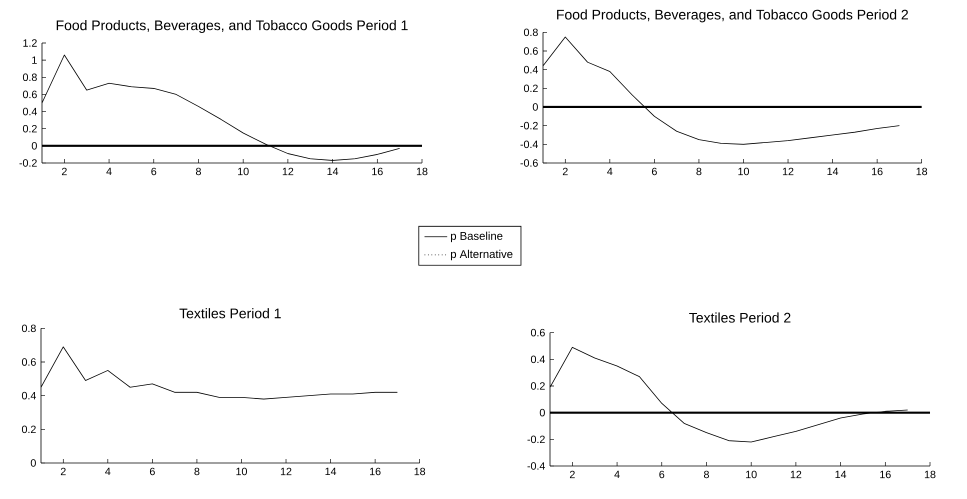  Describe the element at coordinates (232, 26) in the screenshot. I see `chart-title: Food Products, Beverages, and Tobacco Goods Period 1` at that location.